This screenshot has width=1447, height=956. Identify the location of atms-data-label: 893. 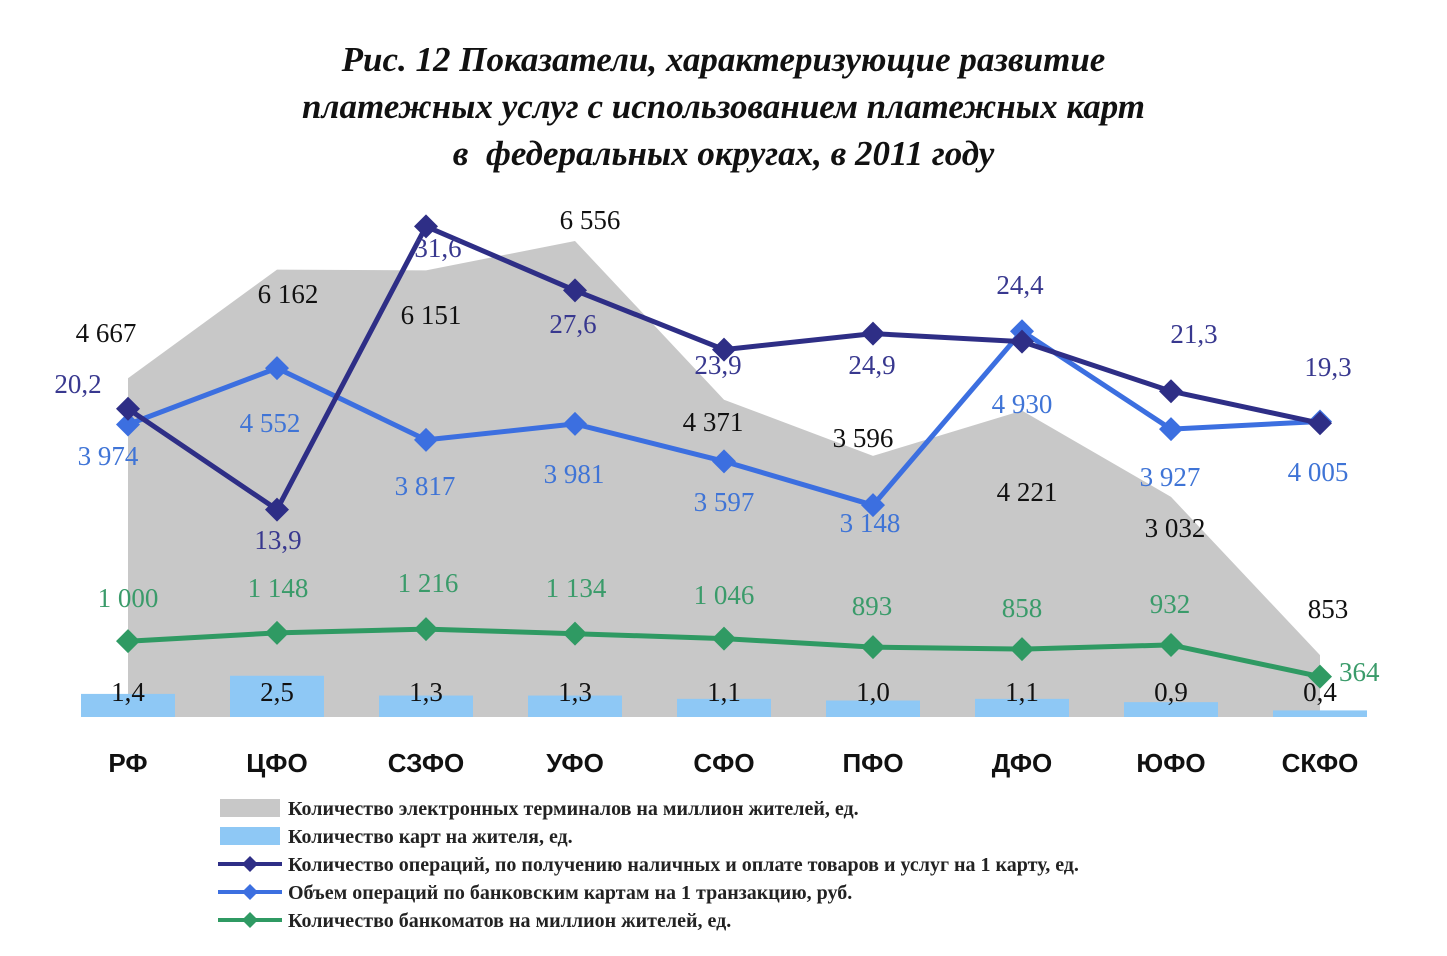
(872, 606).